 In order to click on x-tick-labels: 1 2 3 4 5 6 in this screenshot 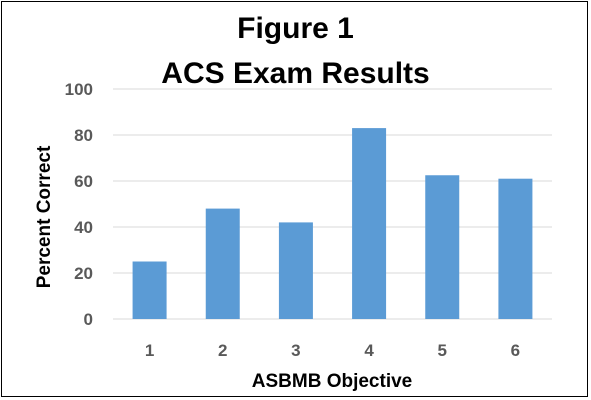, I will do `click(332, 350)`.